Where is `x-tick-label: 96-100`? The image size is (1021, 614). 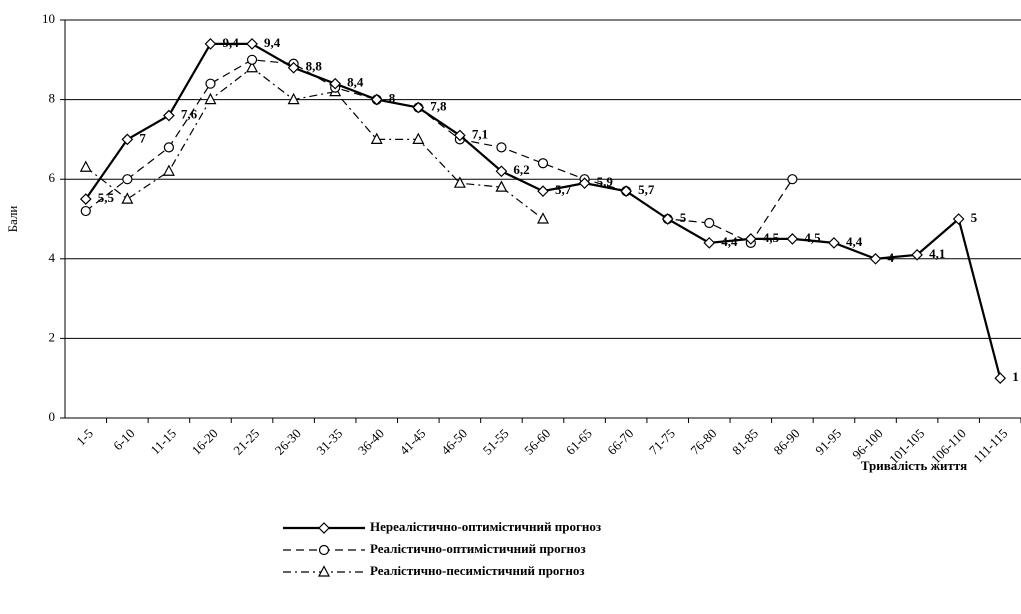
x-tick-label: 96-100 is located at coordinates (867, 444).